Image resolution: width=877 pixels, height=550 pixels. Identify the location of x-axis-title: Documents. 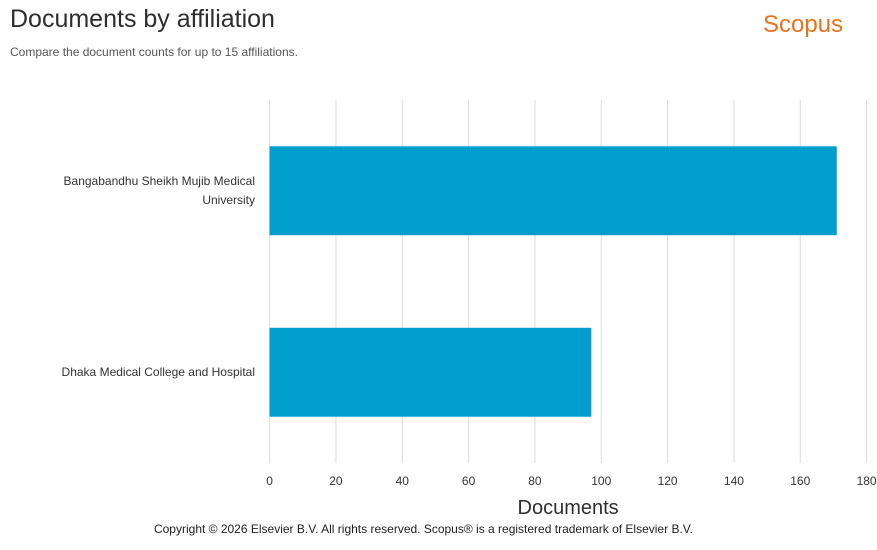
(568, 508).